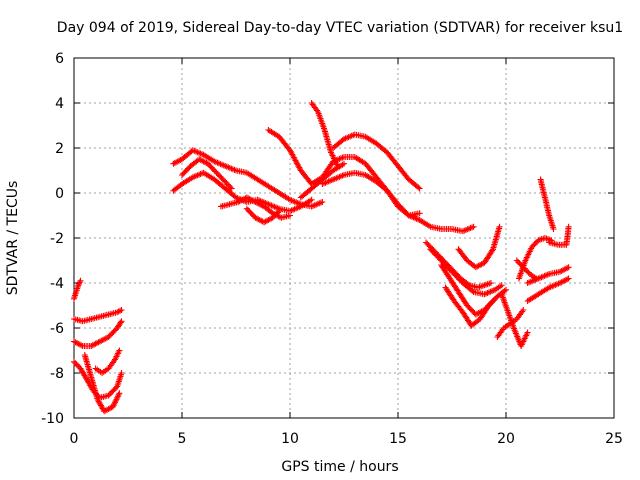  Describe the element at coordinates (59, 194) in the screenshot. I see `y-tick-label: 0` at that location.